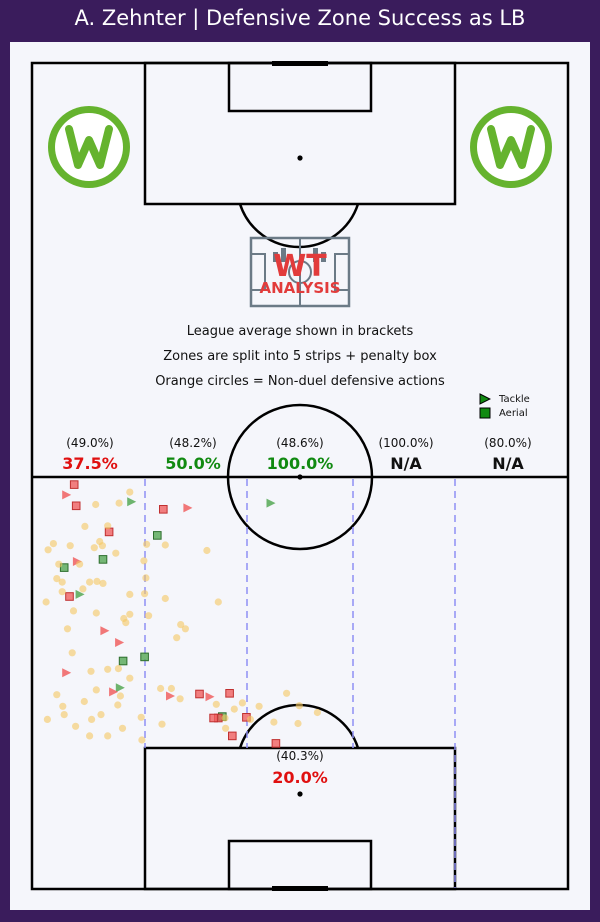 The height and width of the screenshot is (922, 600). What do you see at coordinates (406, 463) in the screenshot?
I see `zone-4-success: N/A` at bounding box center [406, 463].